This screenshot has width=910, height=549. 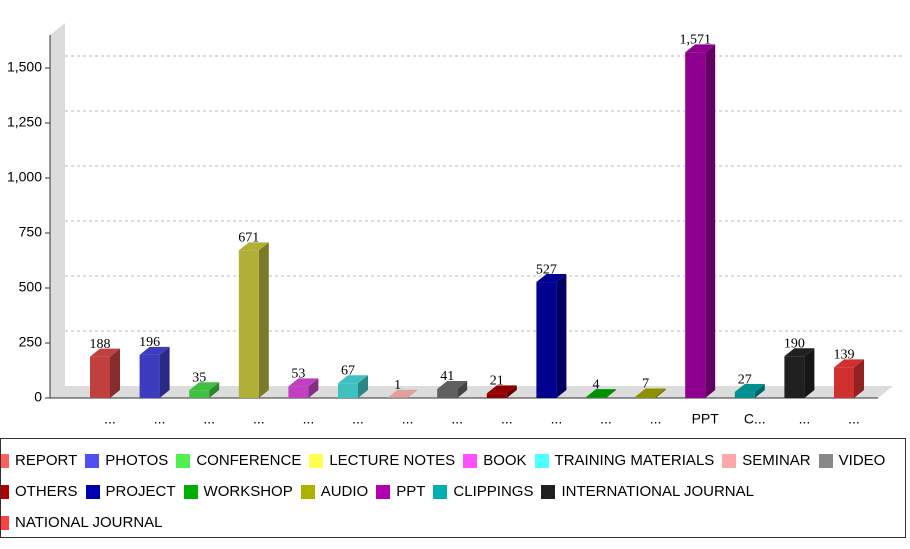 What do you see at coordinates (862, 460) in the screenshot?
I see `legend-label: VIDEO` at bounding box center [862, 460].